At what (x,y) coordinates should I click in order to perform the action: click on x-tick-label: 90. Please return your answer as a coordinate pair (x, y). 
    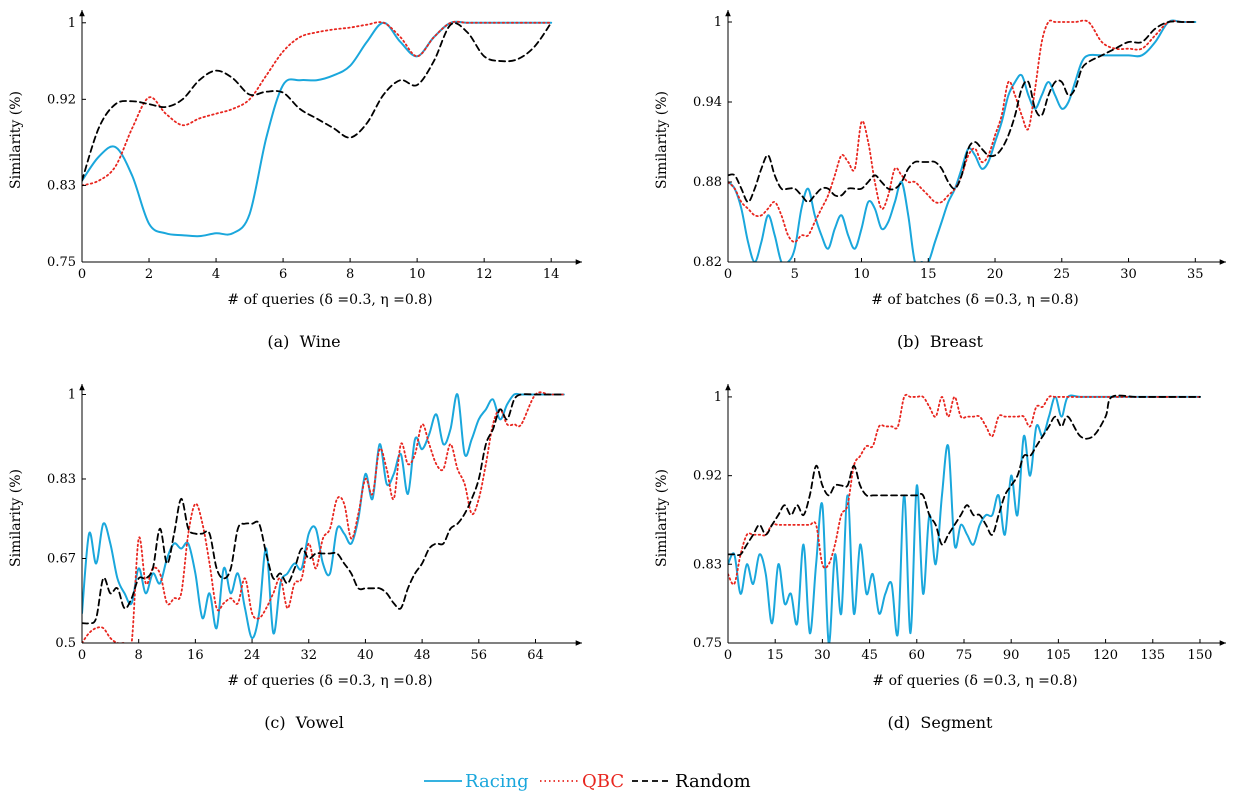
    Looking at the image, I should click on (1011, 655).